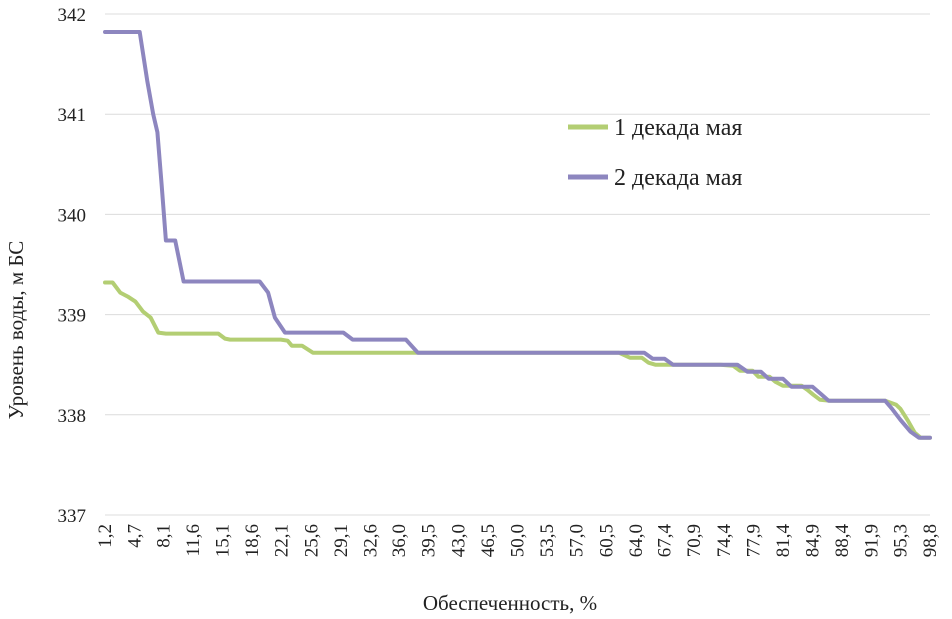 This screenshot has width=952, height=619. I want to click on x-tick-label: 50,0, so click(518, 540).